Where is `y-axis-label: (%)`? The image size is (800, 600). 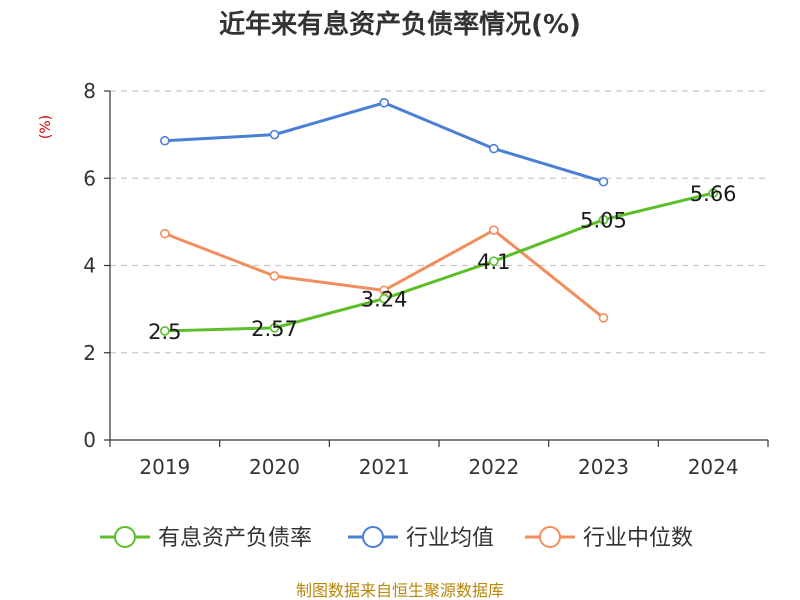 y-axis-label: (%) is located at coordinates (46, 127).